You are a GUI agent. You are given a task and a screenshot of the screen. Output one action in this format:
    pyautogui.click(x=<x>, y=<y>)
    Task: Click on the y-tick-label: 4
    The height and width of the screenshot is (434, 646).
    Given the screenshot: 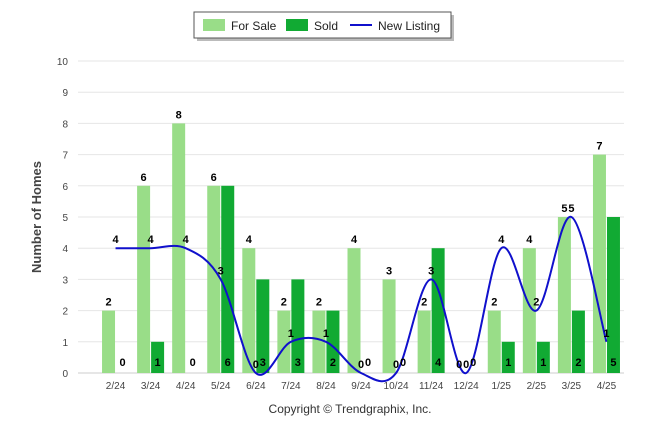 What is the action you would take?
    pyautogui.click(x=65, y=249)
    